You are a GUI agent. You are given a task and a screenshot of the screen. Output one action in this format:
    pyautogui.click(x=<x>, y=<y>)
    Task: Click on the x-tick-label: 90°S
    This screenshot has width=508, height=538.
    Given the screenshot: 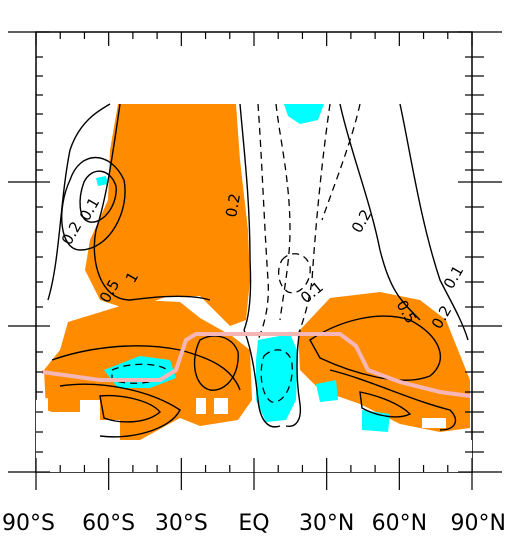 What is the action you would take?
    pyautogui.click(x=28, y=523)
    